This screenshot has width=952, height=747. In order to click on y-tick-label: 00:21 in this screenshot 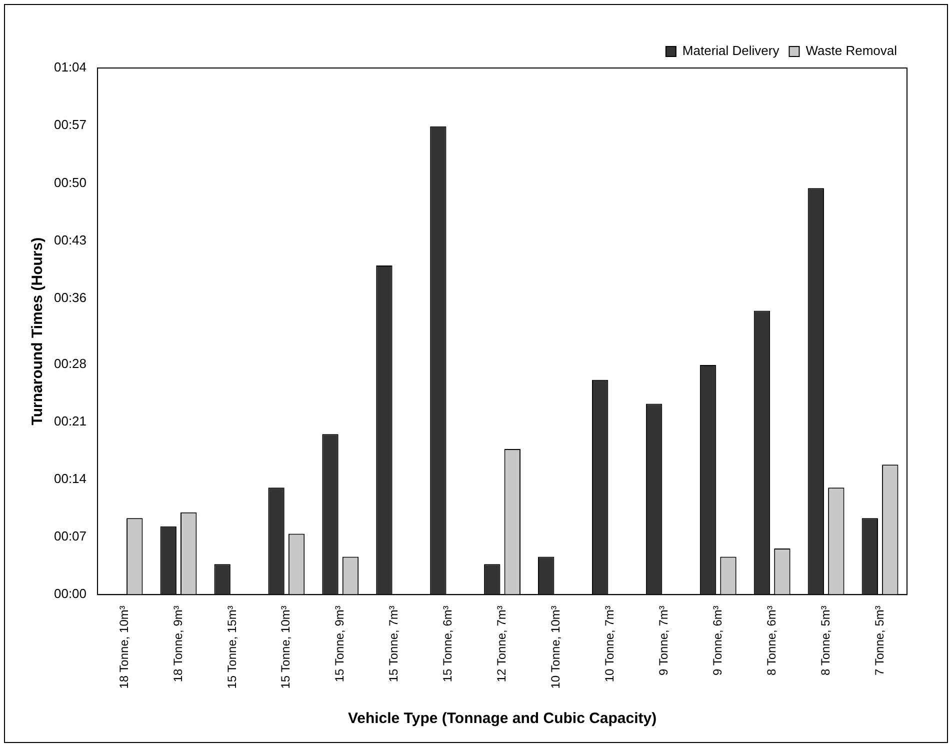, I will do `click(70, 420)`.